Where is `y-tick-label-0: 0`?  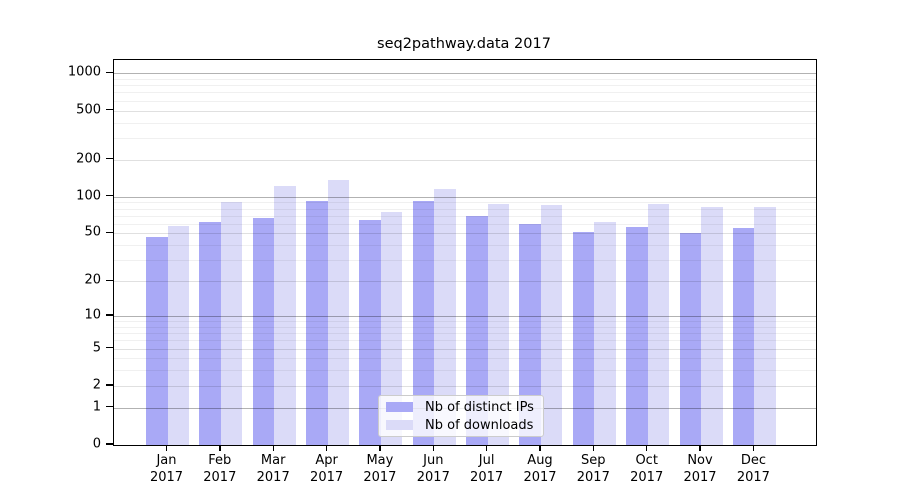
y-tick-label-0: 0 is located at coordinates (96, 444).